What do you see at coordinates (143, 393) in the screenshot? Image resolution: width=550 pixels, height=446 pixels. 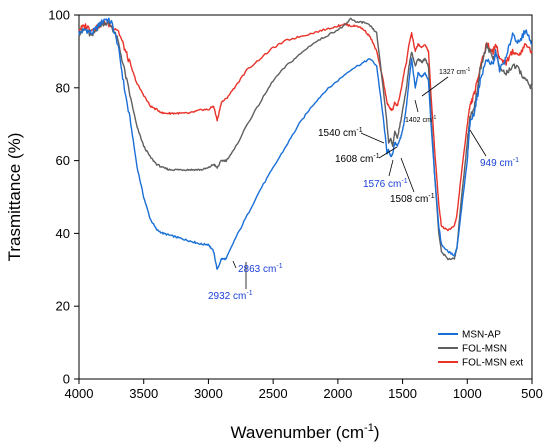 I see `x-tick-label: 3500` at bounding box center [143, 393].